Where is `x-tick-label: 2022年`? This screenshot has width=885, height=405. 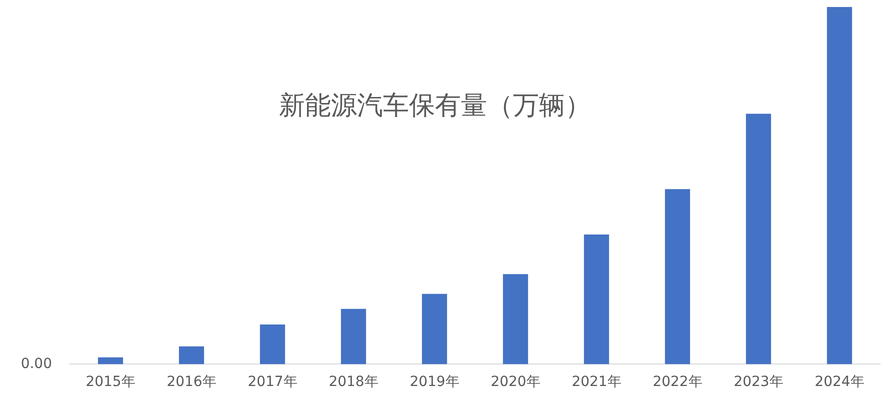
x-tick-label: 2022年 is located at coordinates (677, 382).